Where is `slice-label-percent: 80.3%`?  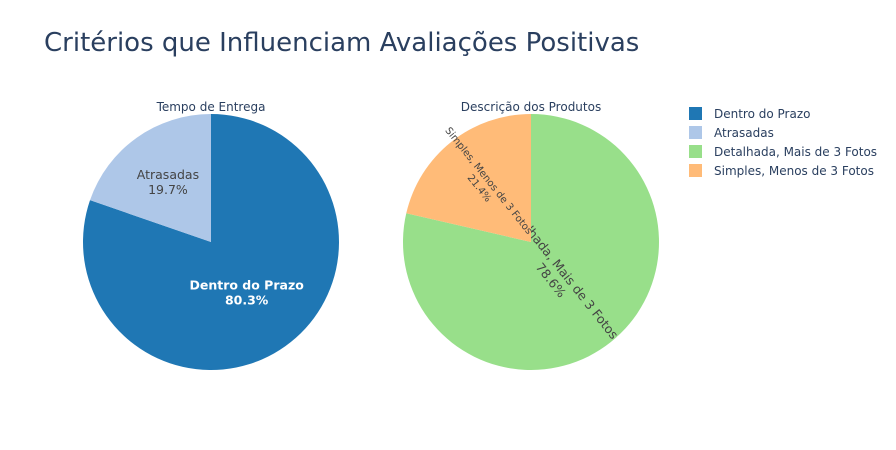 slice-label-percent: 80.3% is located at coordinates (247, 300).